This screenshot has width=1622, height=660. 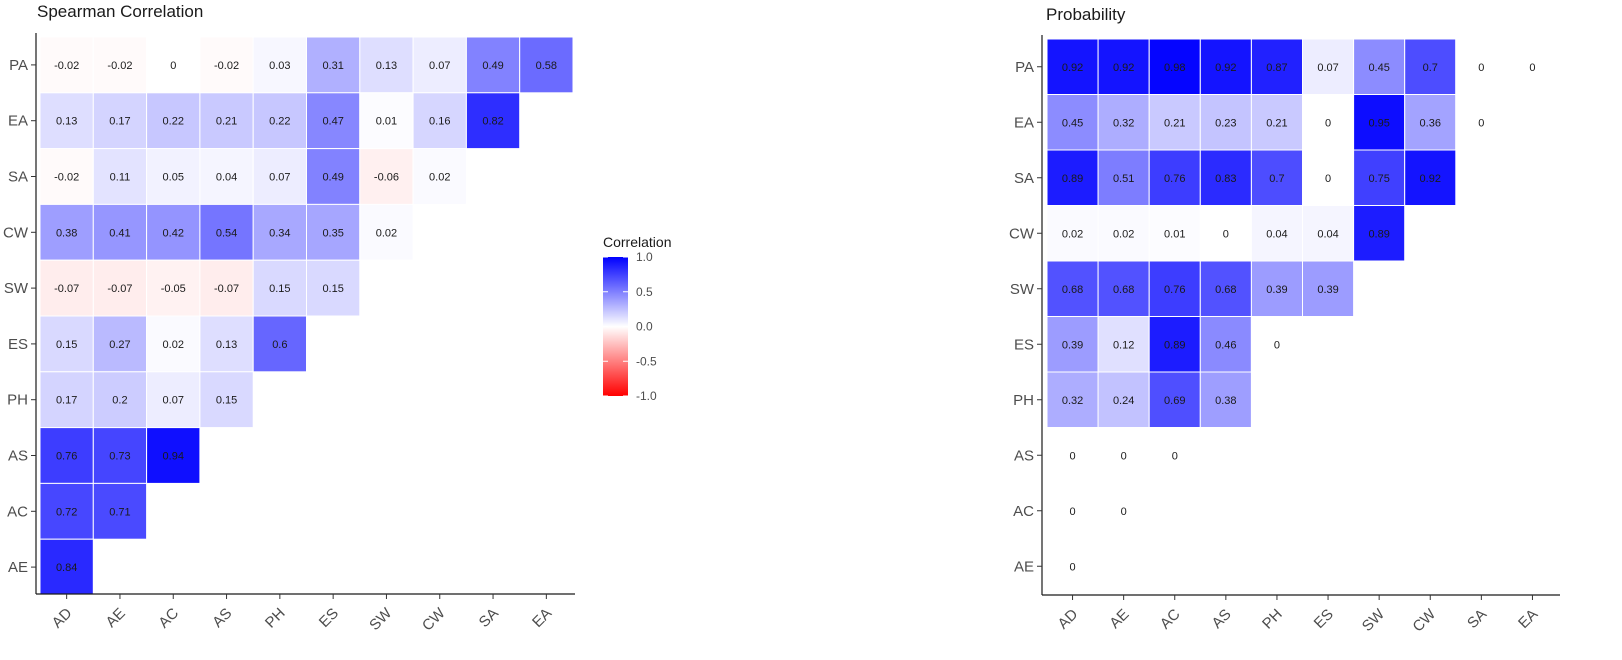 I want to click on x-tick-label: AE, so click(x=1119, y=619).